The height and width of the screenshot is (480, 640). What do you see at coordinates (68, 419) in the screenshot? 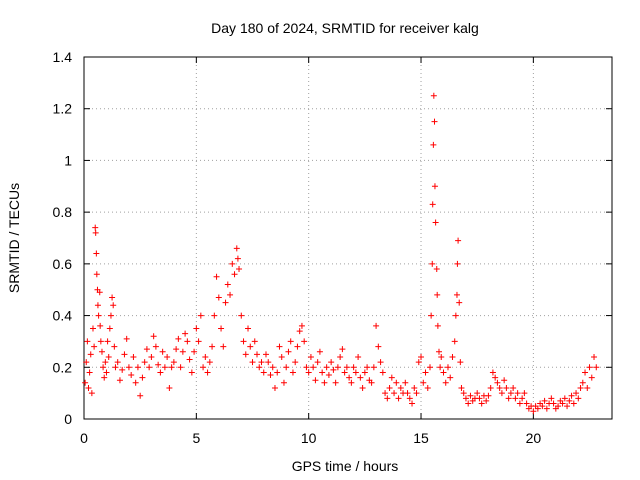
I see `y-tick-label: 0` at bounding box center [68, 419].